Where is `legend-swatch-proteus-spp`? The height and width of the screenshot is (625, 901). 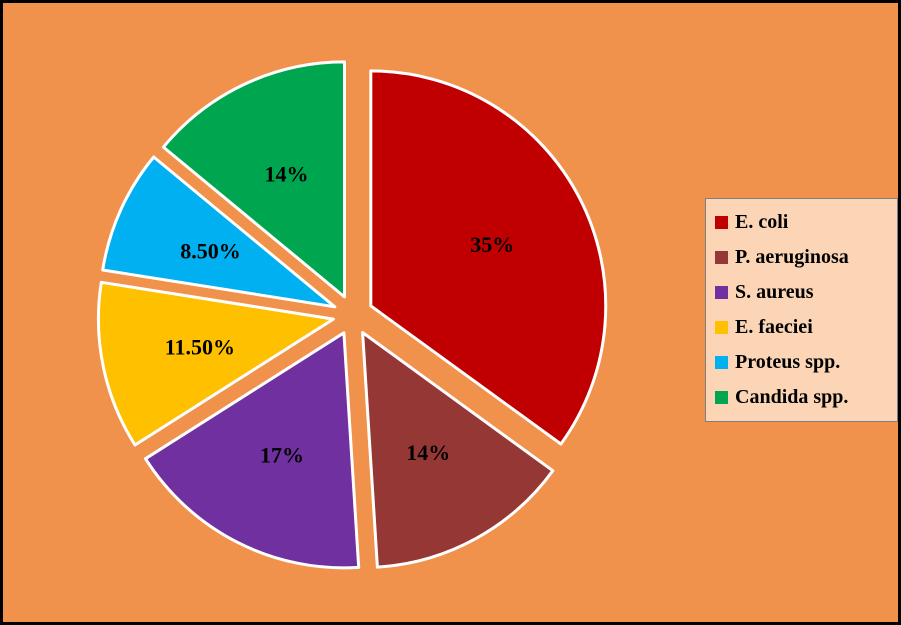 legend-swatch-proteus-spp is located at coordinates (721, 362).